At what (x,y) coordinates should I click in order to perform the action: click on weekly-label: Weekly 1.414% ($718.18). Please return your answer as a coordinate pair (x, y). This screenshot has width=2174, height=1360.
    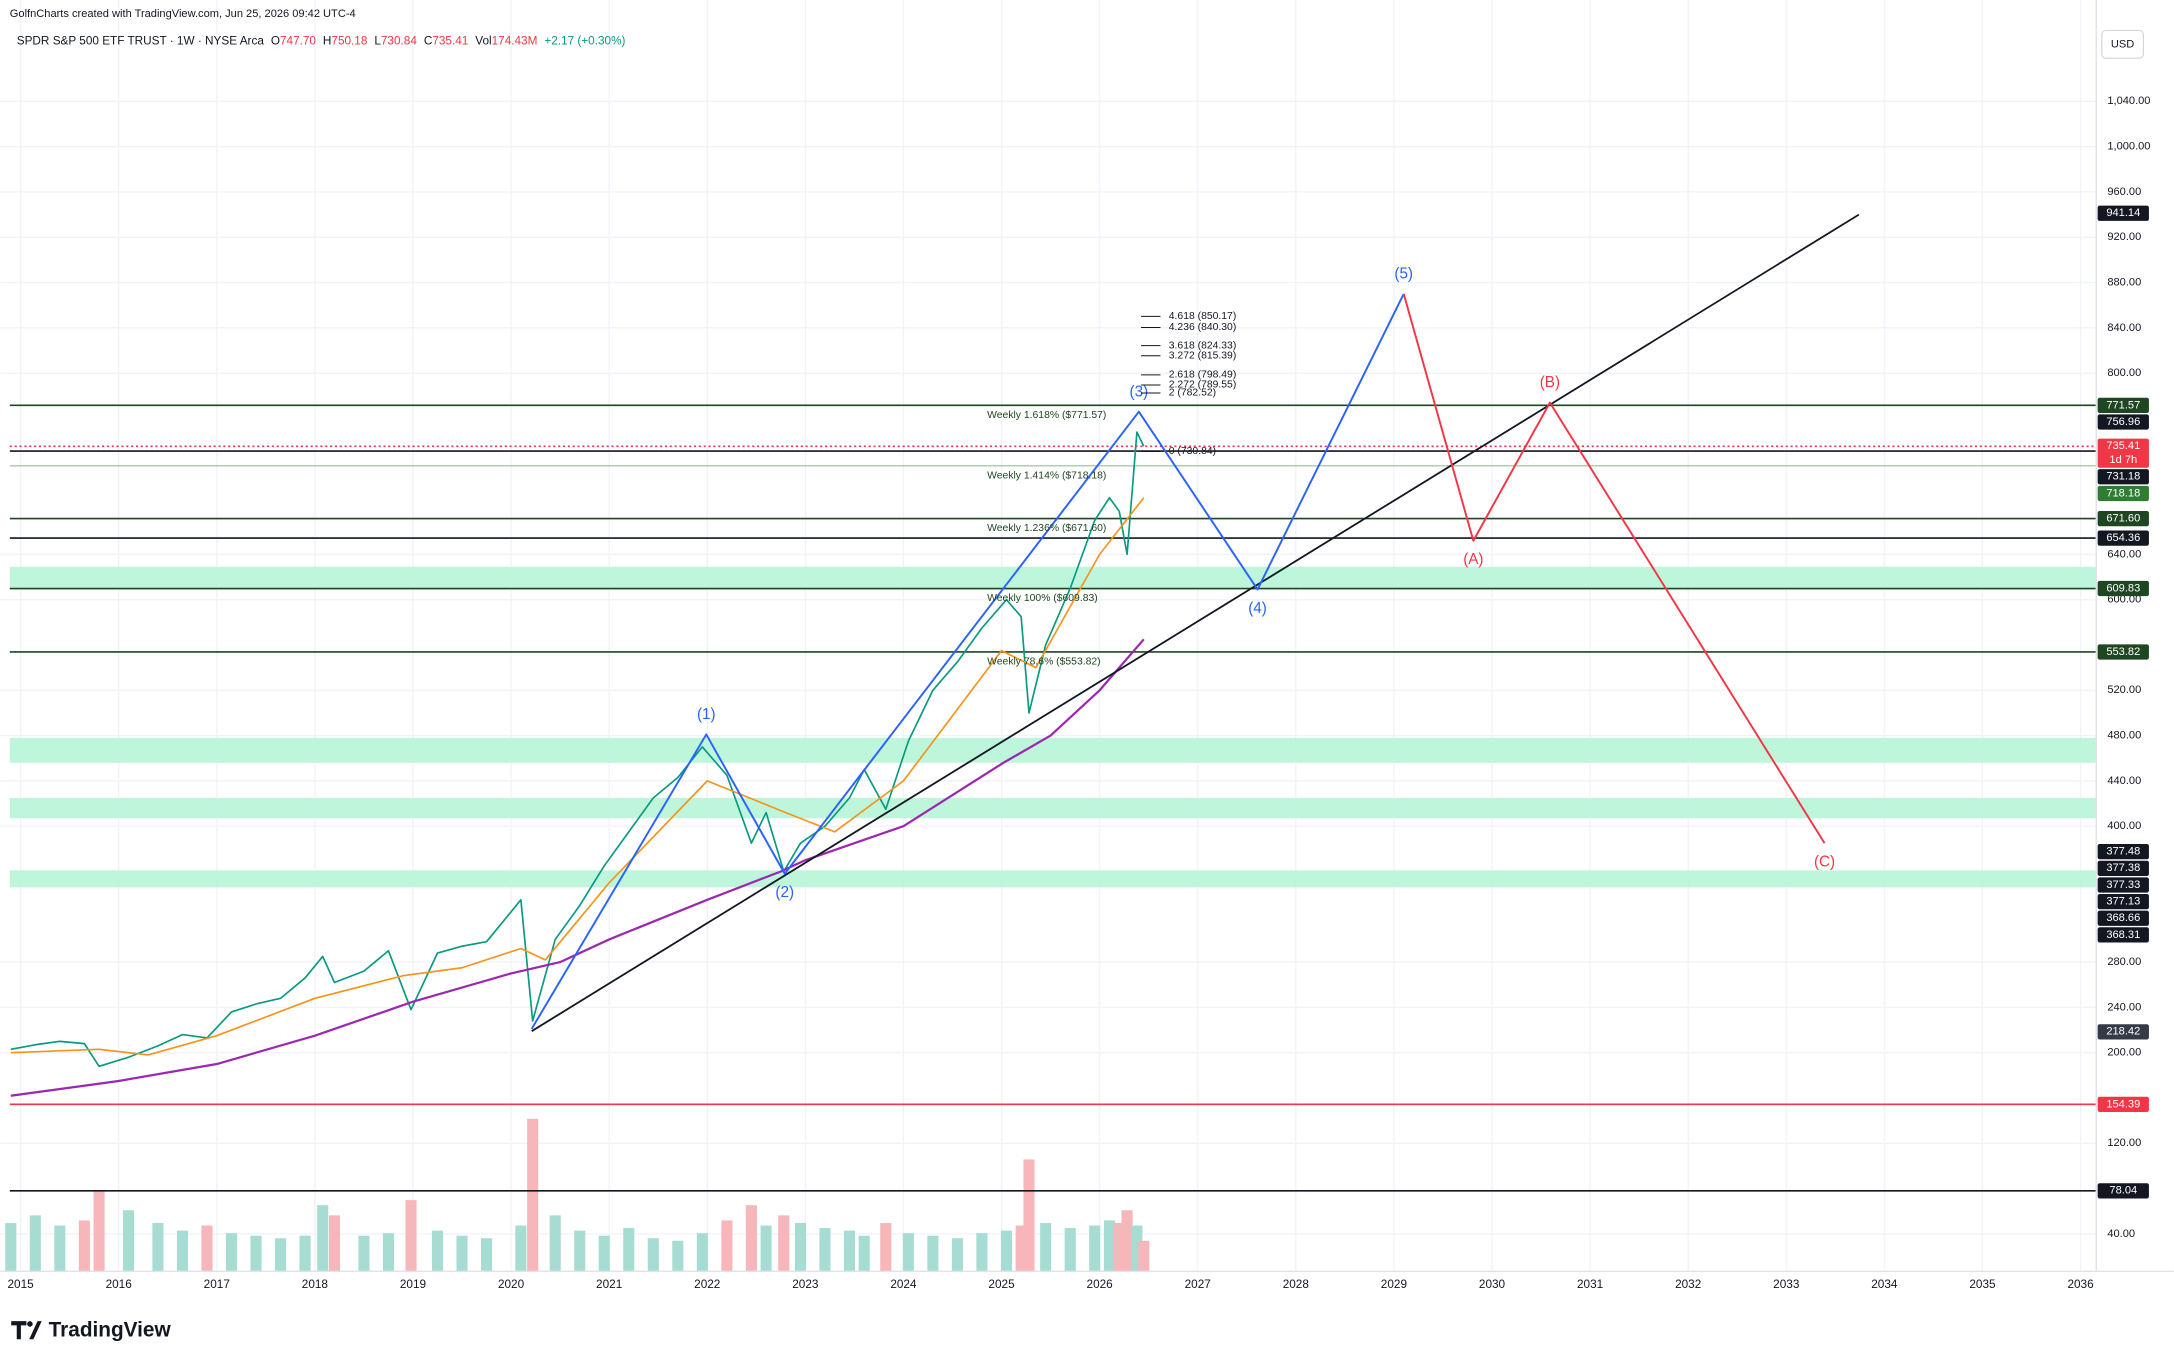
    Looking at the image, I should click on (1046, 475).